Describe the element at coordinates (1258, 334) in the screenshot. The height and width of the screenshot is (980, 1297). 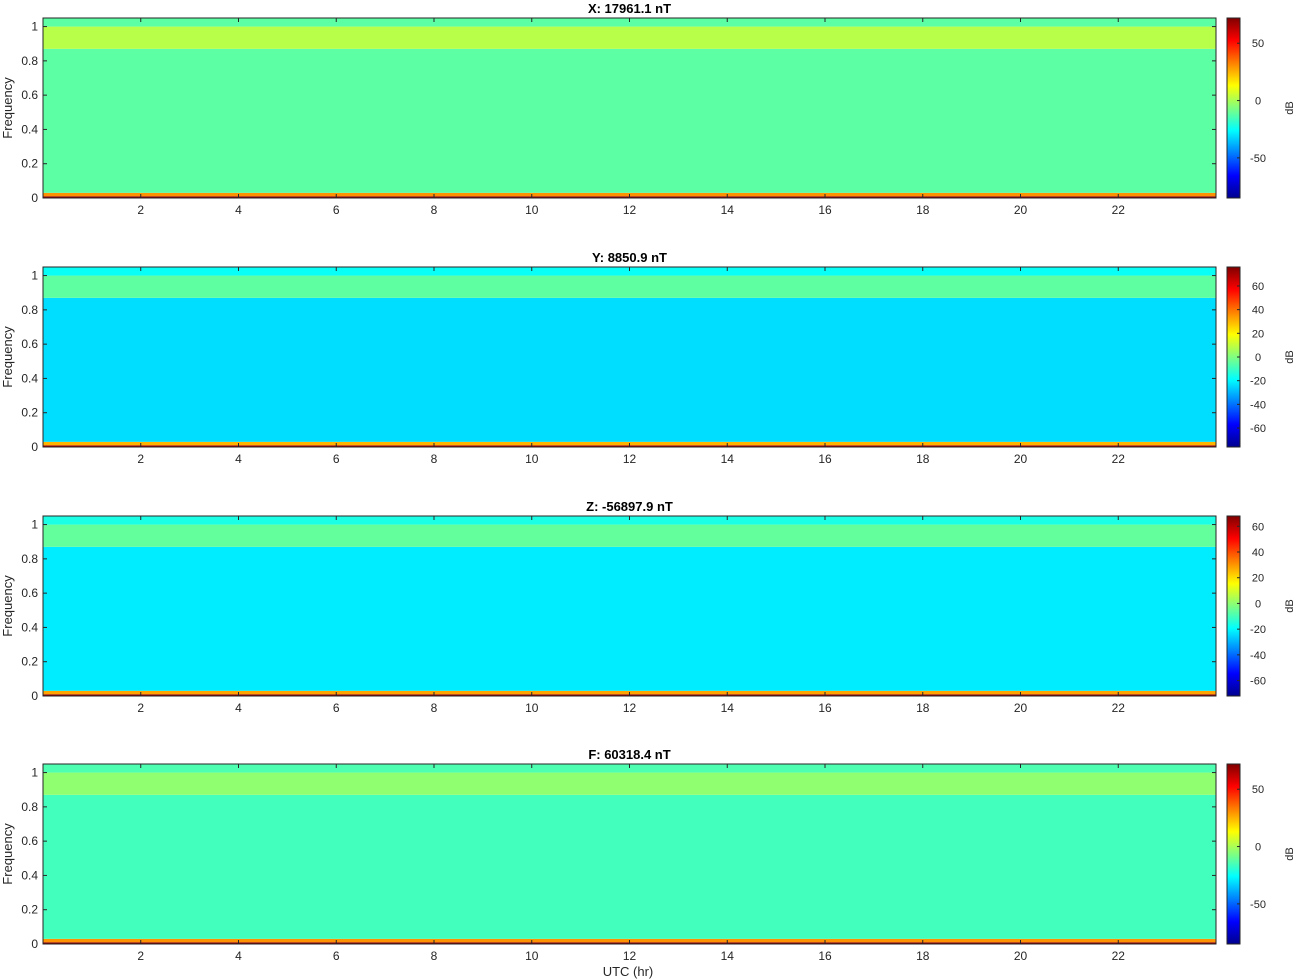
I see `colorbar-tick-label: 20` at that location.